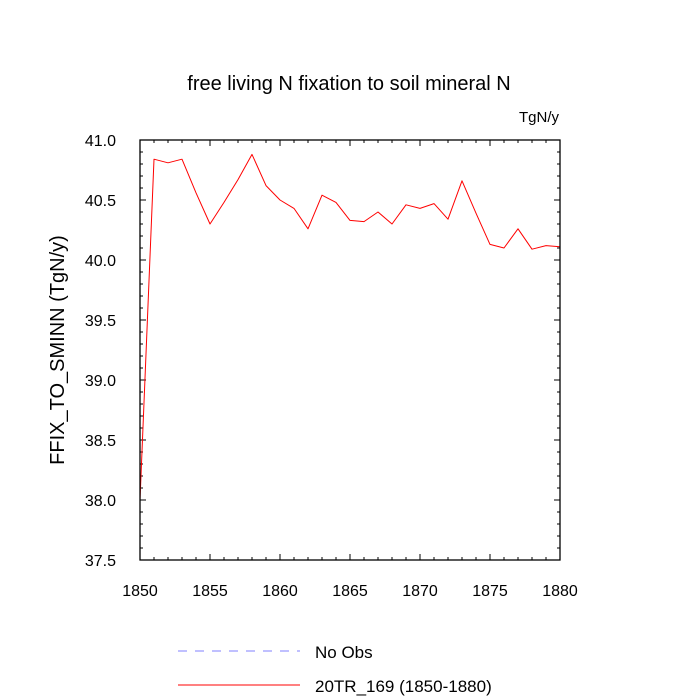  Describe the element at coordinates (100, 381) in the screenshot. I see `y-tick-label: 39.0` at that location.